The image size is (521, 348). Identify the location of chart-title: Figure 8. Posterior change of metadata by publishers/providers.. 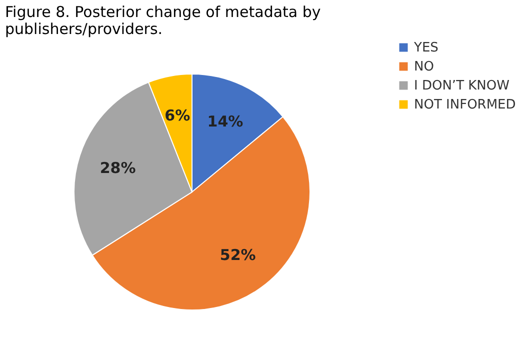
(163, 20).